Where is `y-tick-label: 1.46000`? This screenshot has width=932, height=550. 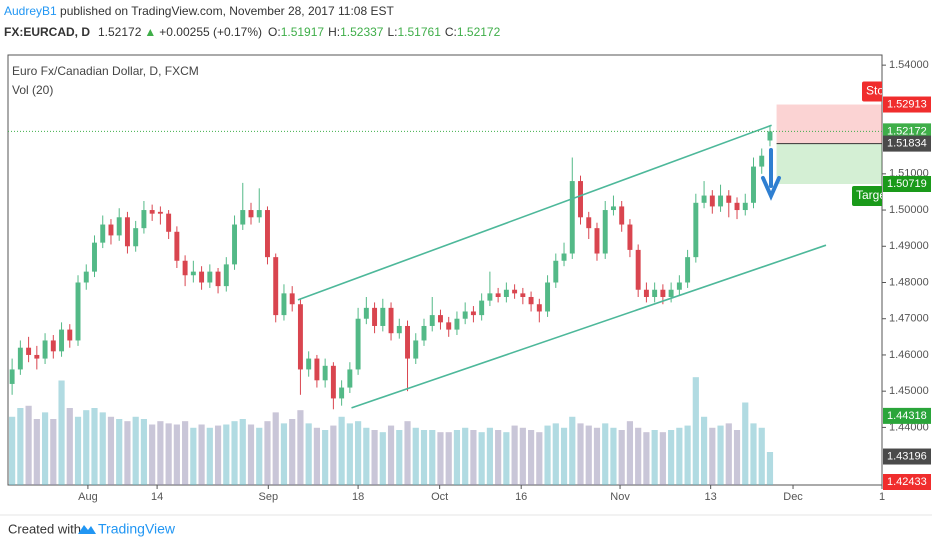
y-tick-label: 1.46000 is located at coordinates (909, 355).